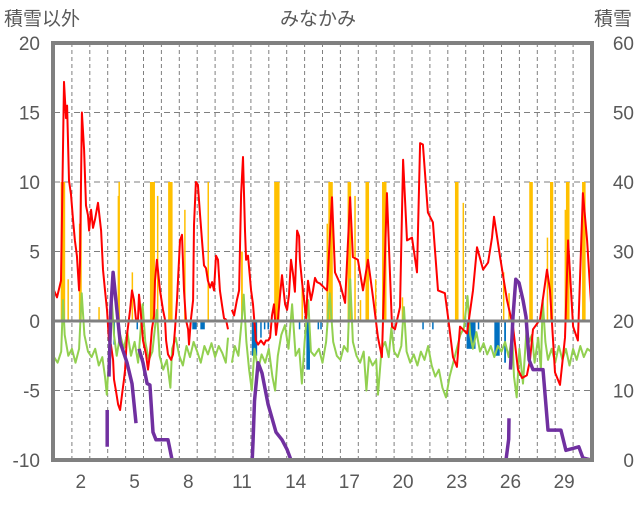  I want to click on left-tick-label: -10, so click(26, 461).